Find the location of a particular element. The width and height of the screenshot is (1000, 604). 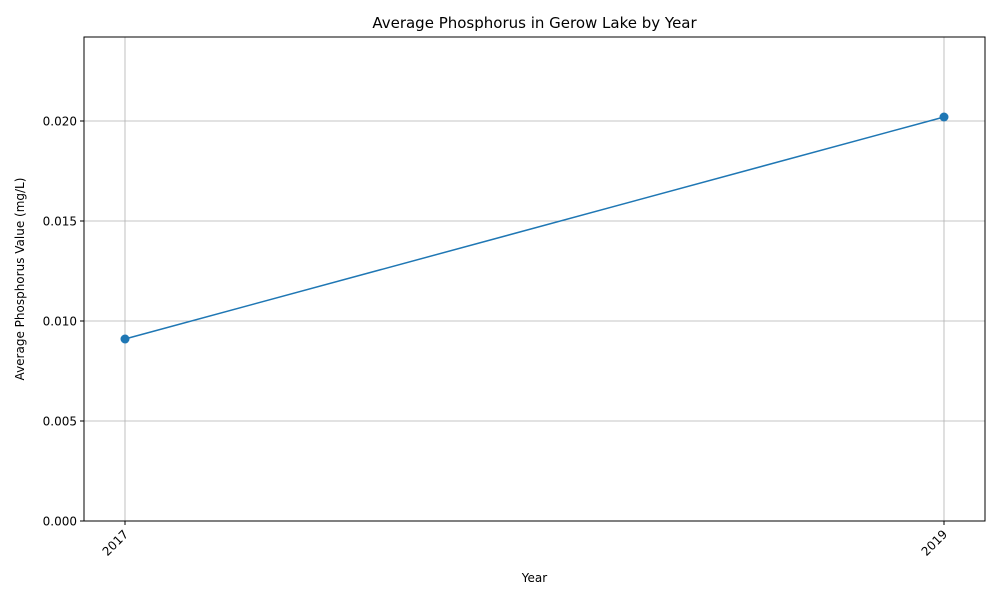

y-axis-label: Average Phosphorus Value (mg/L) is located at coordinates (20, 279).